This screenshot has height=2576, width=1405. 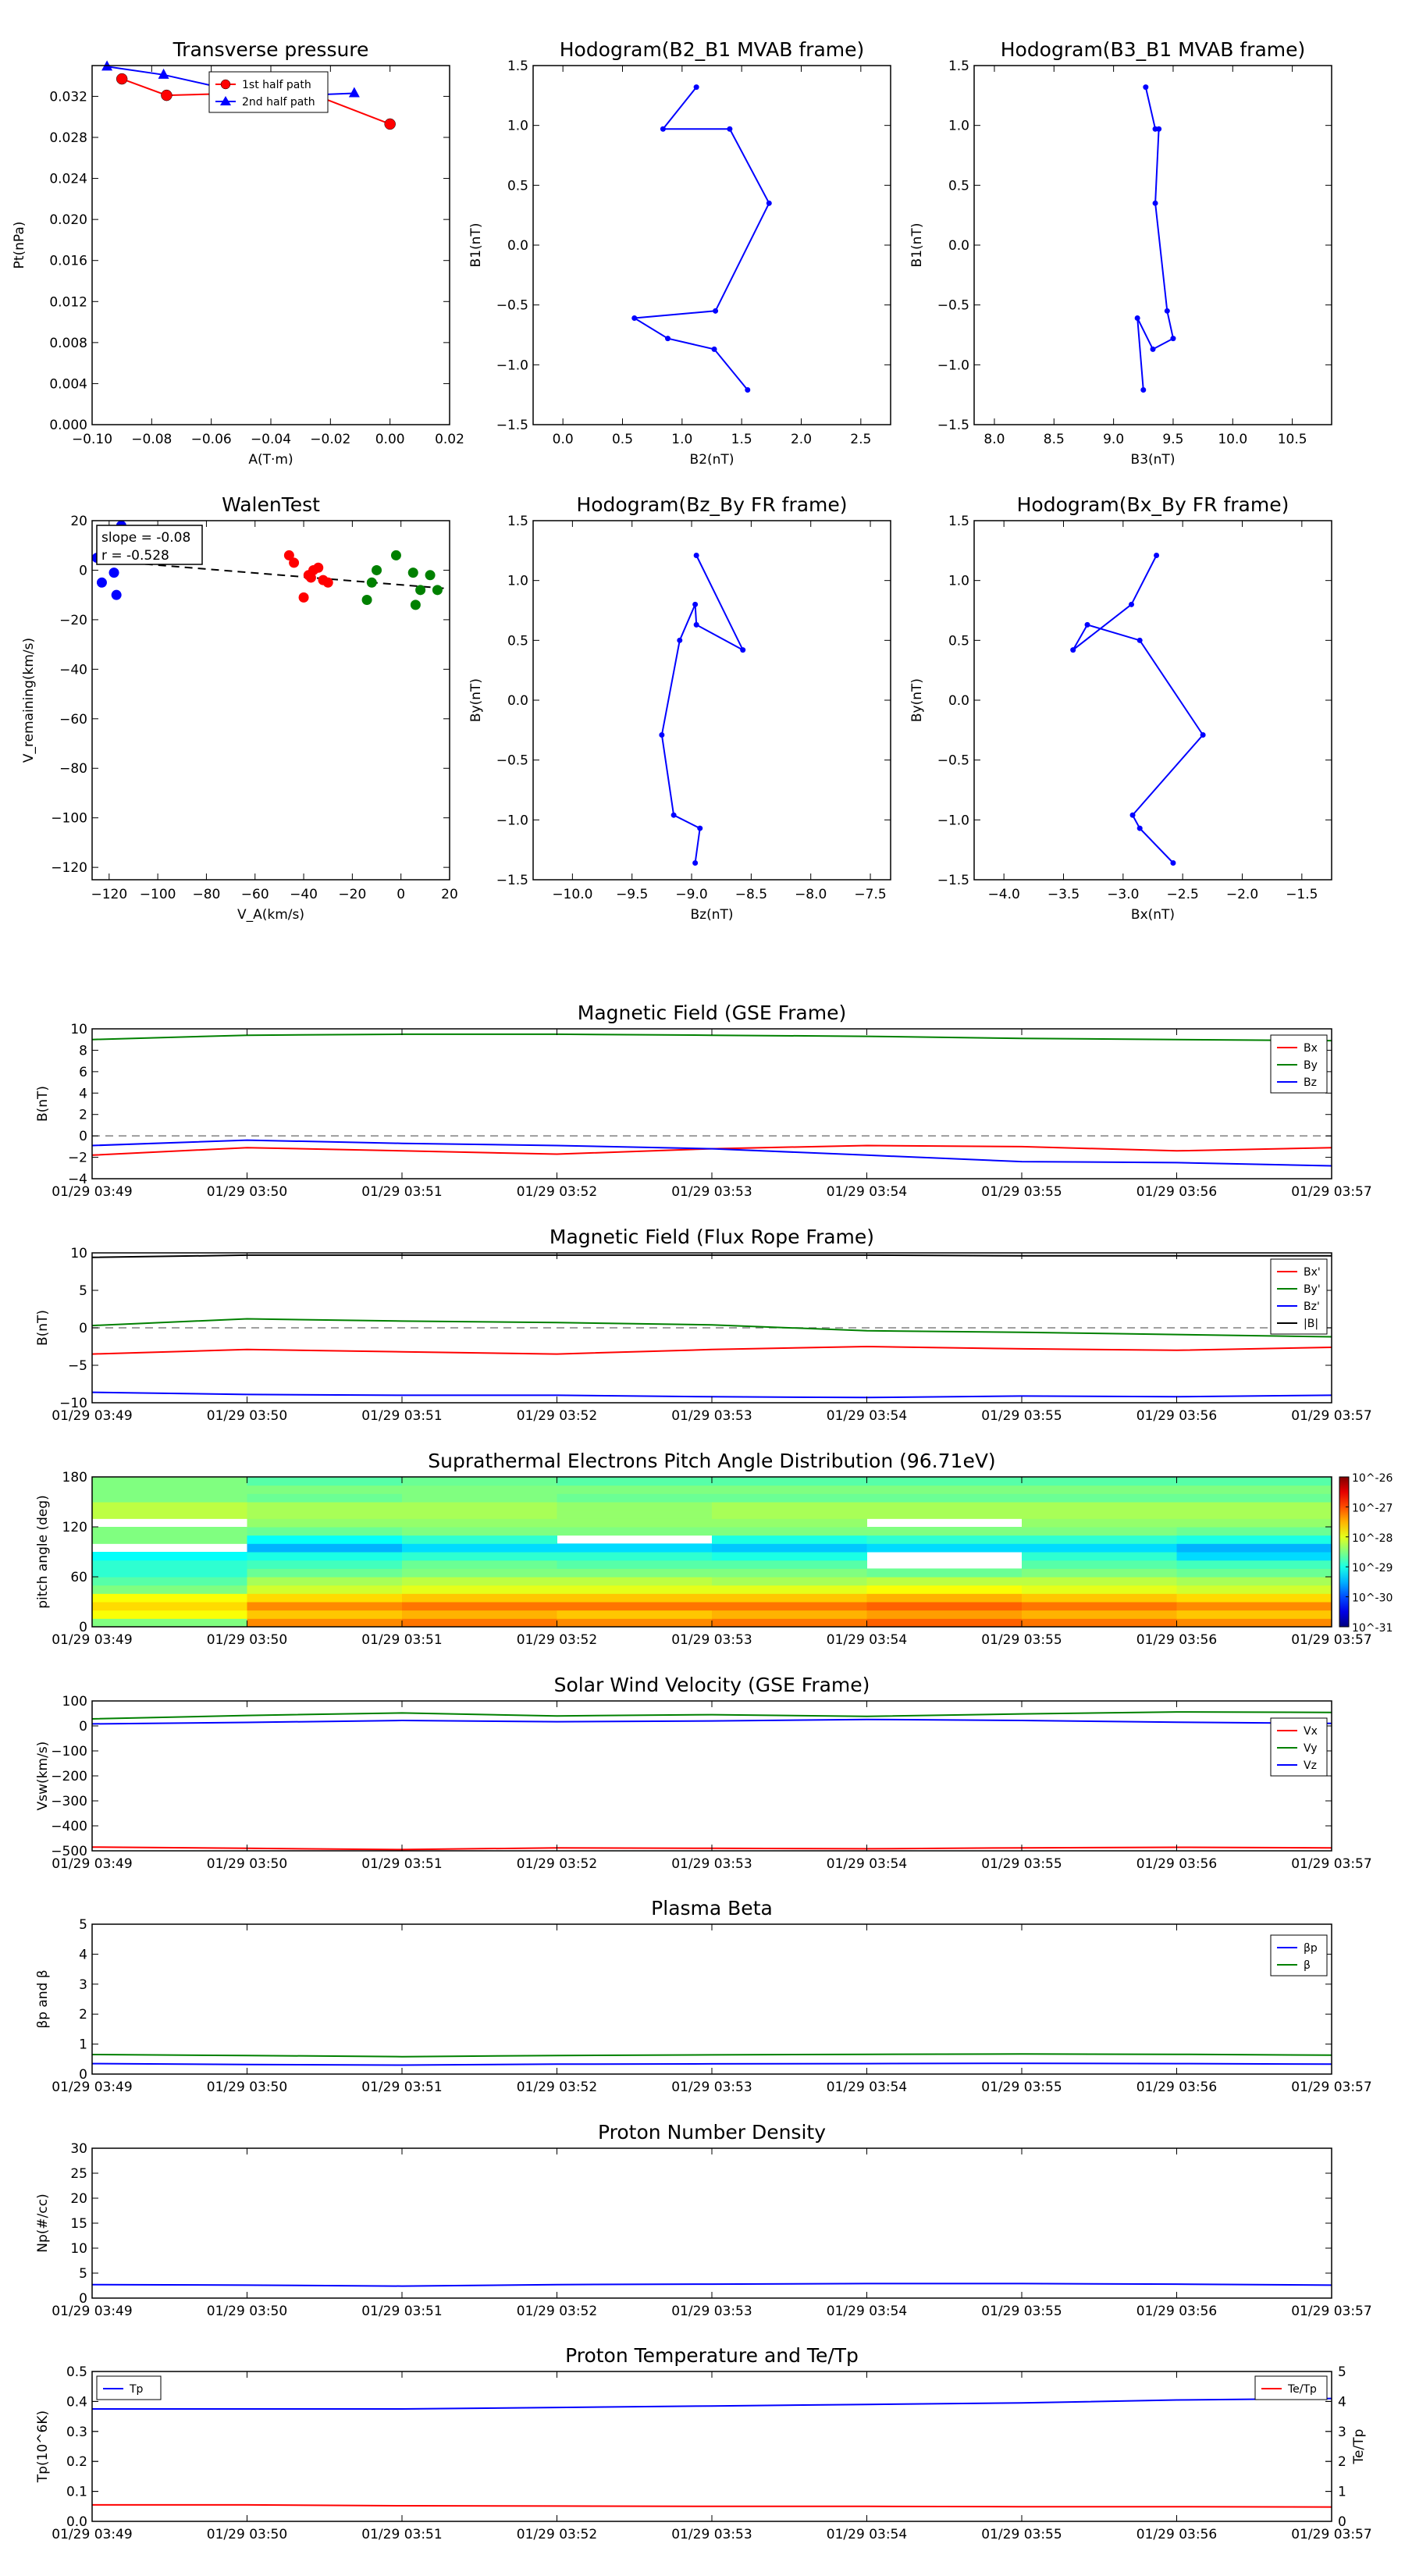 What do you see at coordinates (512, 306) in the screenshot?
I see `hodogram-1-ytick-label: −0.5` at bounding box center [512, 306].